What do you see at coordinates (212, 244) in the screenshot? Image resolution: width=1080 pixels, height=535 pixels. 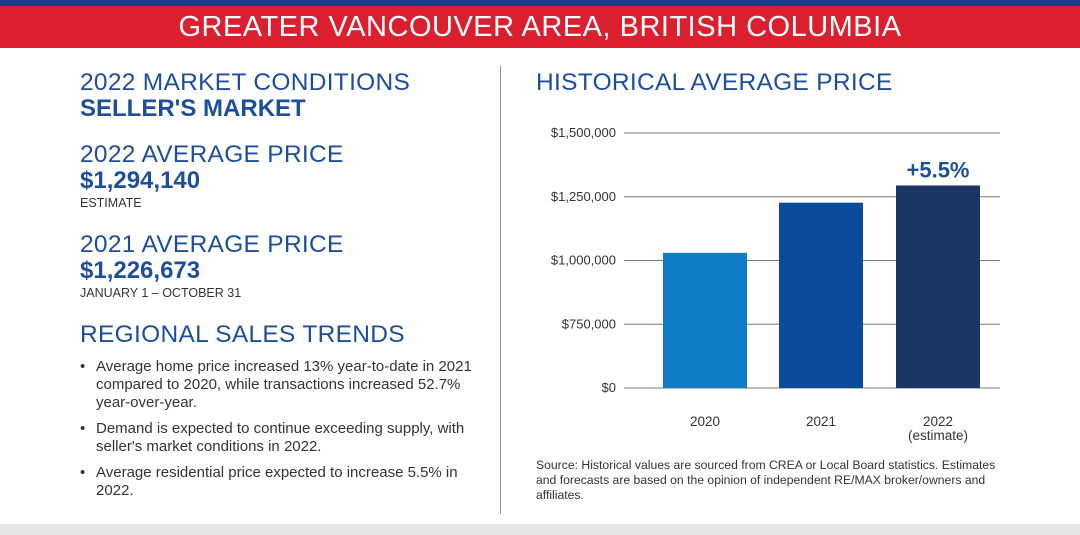 I see `average-price-2021-heading: 2021 AVERAGE PRICE` at bounding box center [212, 244].